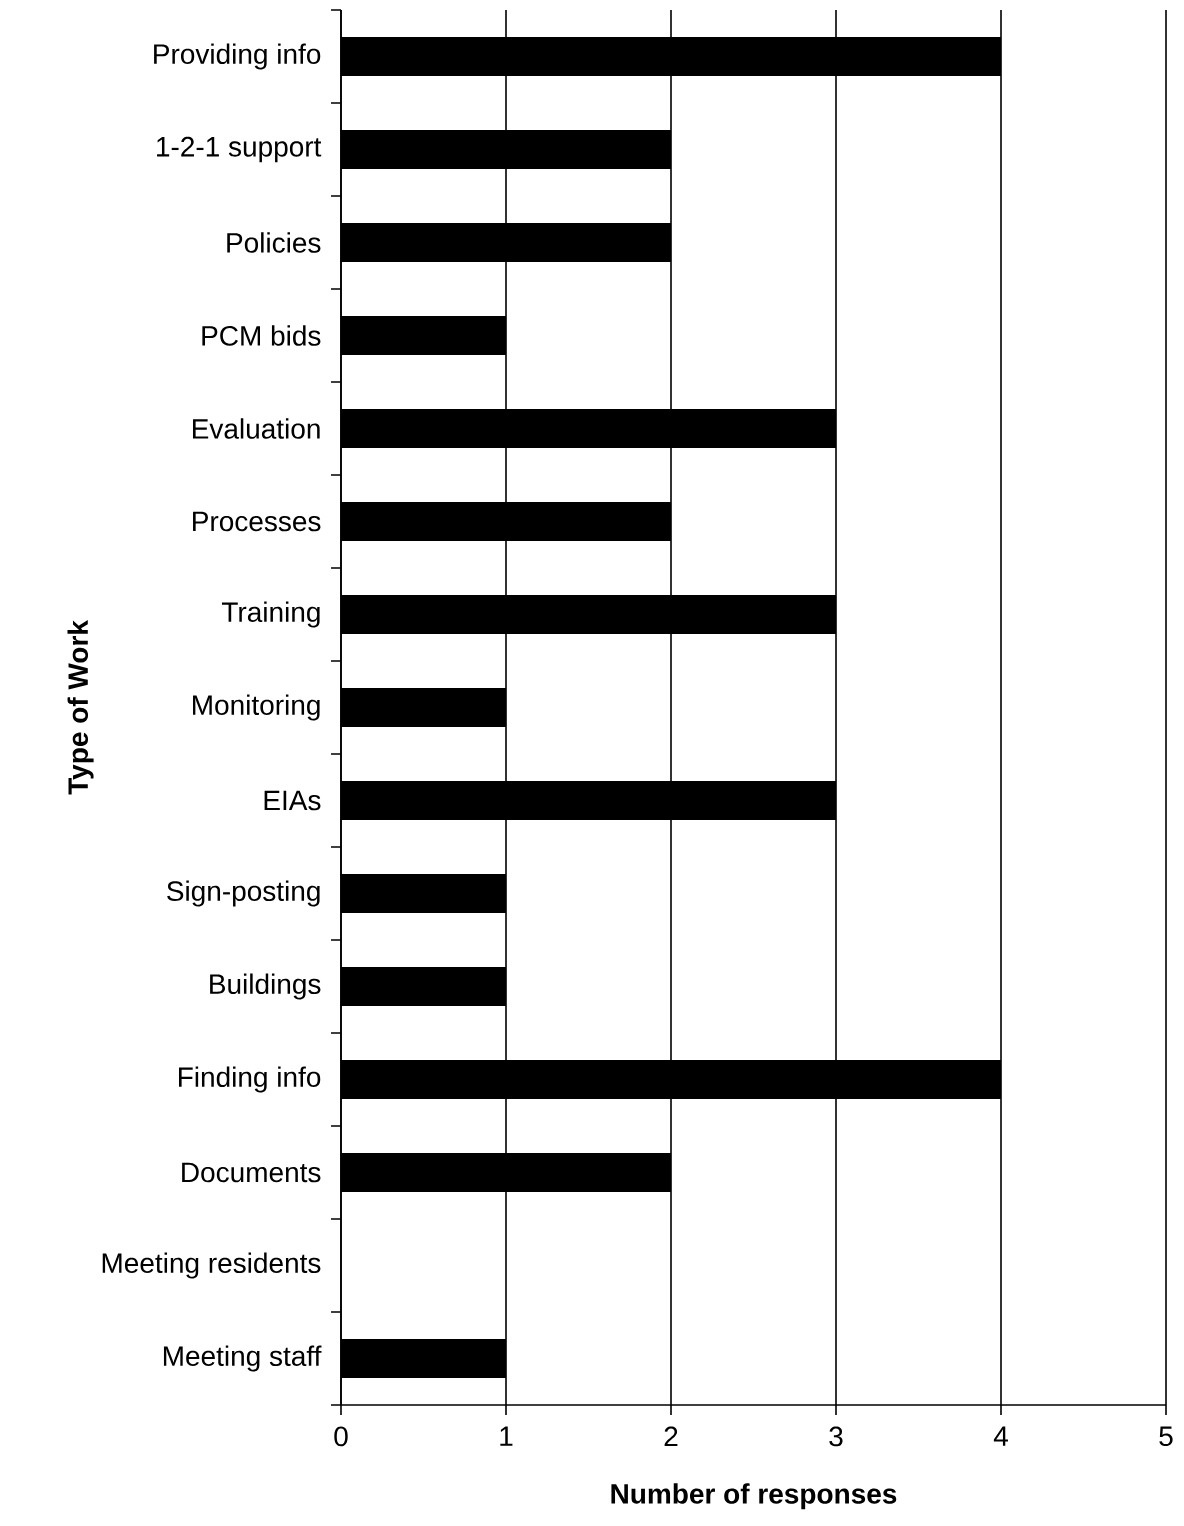 The width and height of the screenshot is (1184, 1526). Describe the element at coordinates (1000, 1436) in the screenshot. I see `x-tick-label: 4` at that location.